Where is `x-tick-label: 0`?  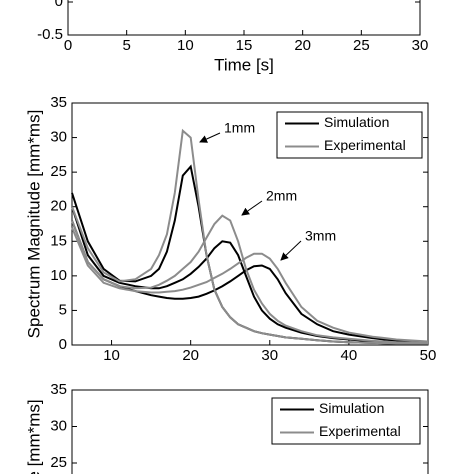
x-tick-label: 0 is located at coordinates (68, 45).